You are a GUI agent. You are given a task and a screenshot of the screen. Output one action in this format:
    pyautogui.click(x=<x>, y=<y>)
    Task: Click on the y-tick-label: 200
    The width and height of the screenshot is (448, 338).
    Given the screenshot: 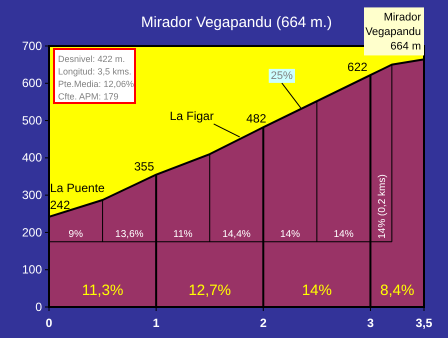 What is the action you would take?
    pyautogui.click(x=32, y=232)
    